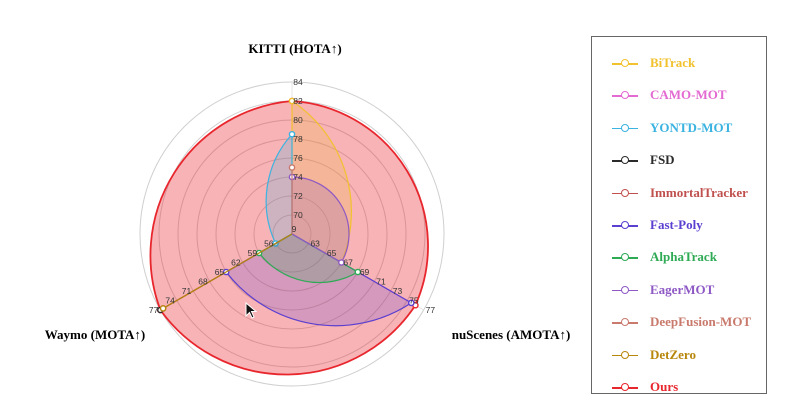 The width and height of the screenshot is (791, 407). What do you see at coordinates (95, 334) in the screenshot?
I see `axis-title-waymo: Waymo (MOTA↑)` at bounding box center [95, 334].